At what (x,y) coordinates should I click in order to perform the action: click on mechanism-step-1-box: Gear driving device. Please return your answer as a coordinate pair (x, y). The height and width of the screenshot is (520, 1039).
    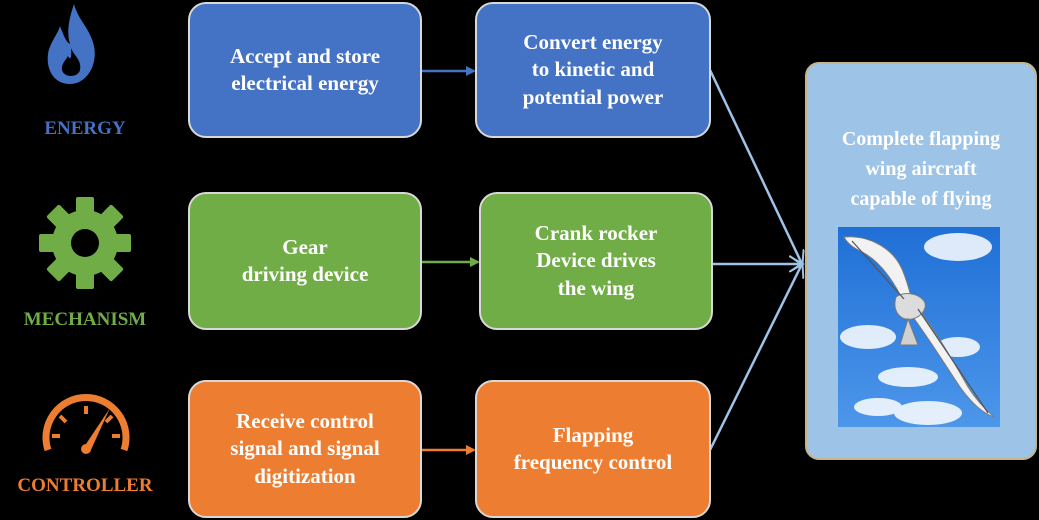
    Looking at the image, I should click on (305, 261).